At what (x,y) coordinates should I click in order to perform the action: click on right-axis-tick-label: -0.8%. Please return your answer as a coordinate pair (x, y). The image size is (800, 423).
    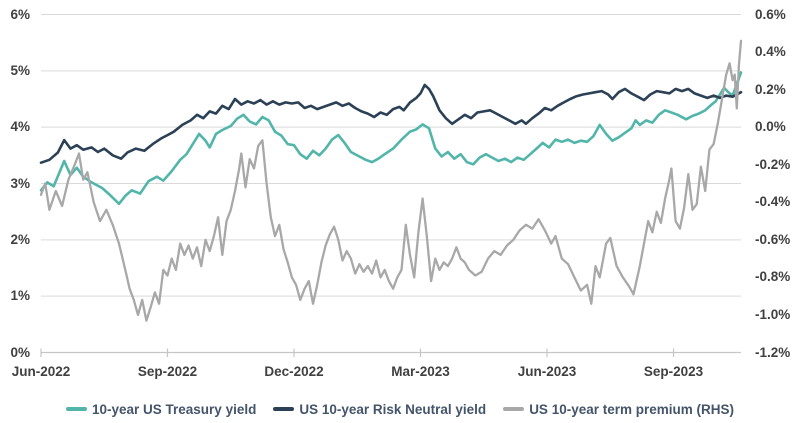
    Looking at the image, I should click on (773, 277).